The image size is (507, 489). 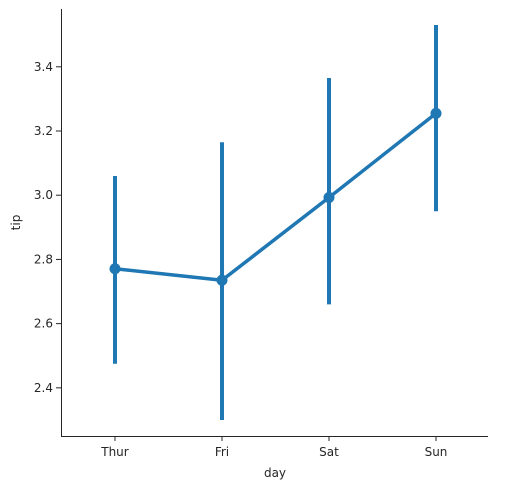 I want to click on x-axis-label: day, so click(x=275, y=473).